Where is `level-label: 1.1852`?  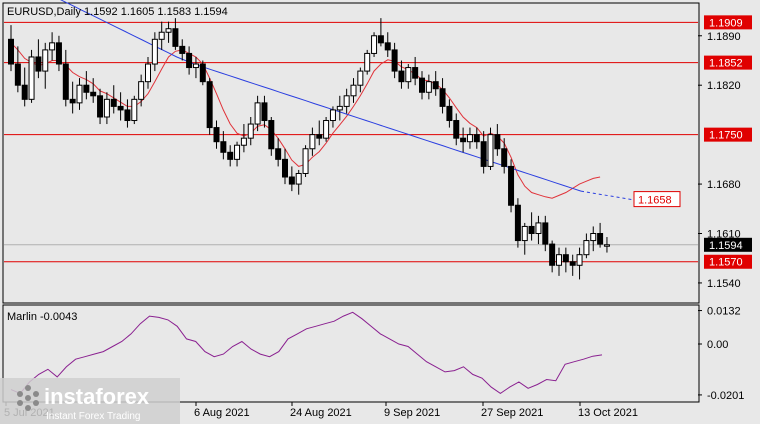 level-label: 1.1852 is located at coordinates (726, 64).